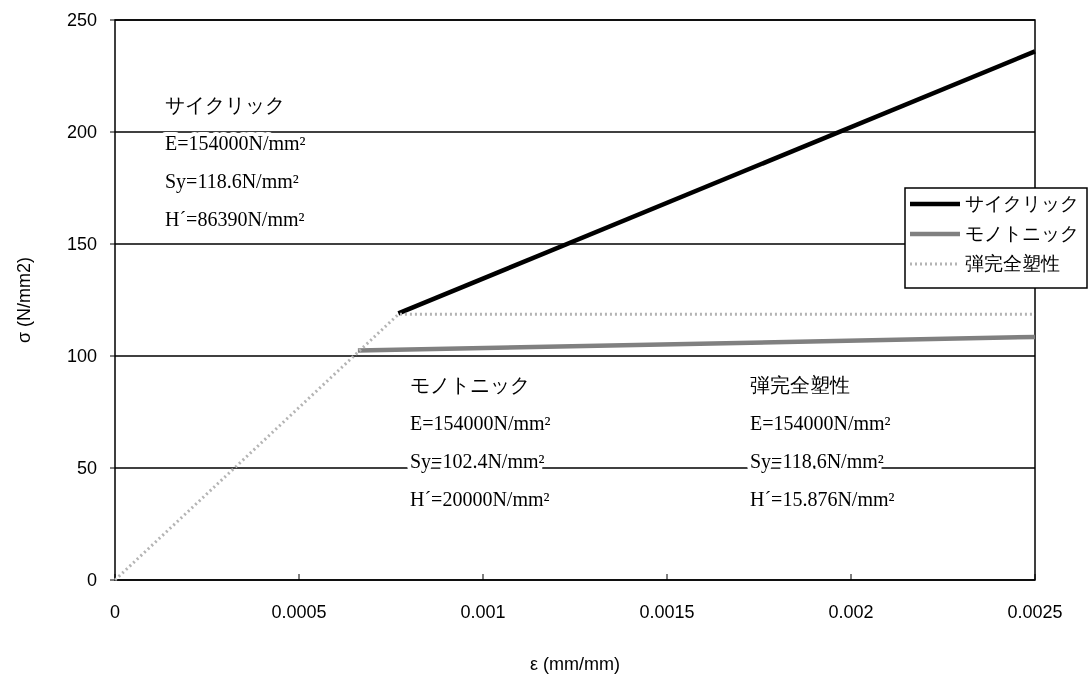  Describe the element at coordinates (483, 612) in the screenshot. I see `x-tick-label: 0.001` at that location.